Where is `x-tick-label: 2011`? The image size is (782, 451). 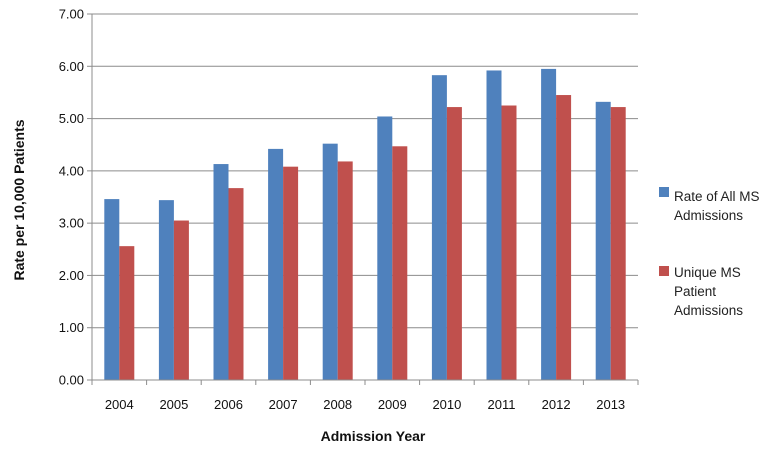 x-tick-label: 2011 is located at coordinates (502, 404).